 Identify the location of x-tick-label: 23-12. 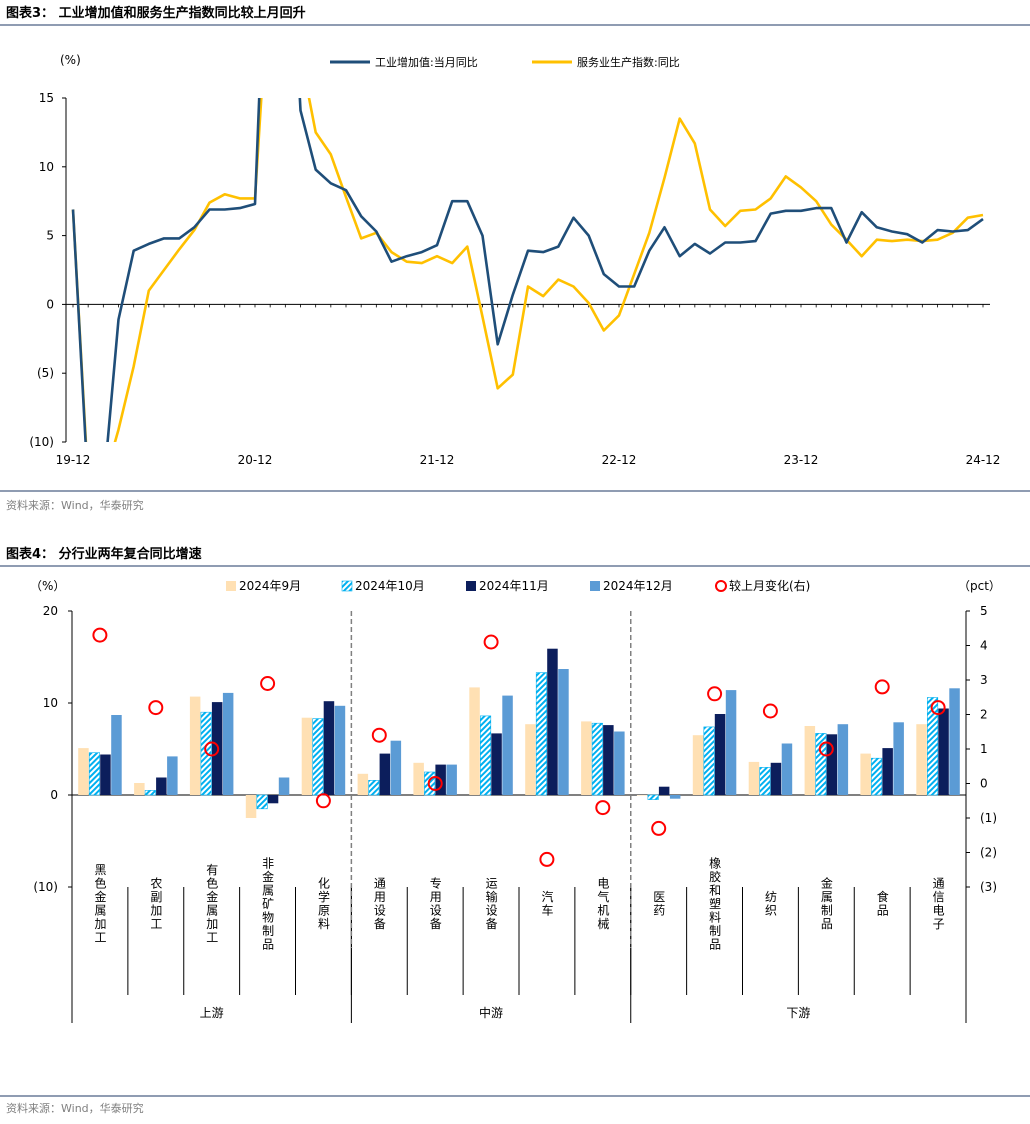
(801, 460).